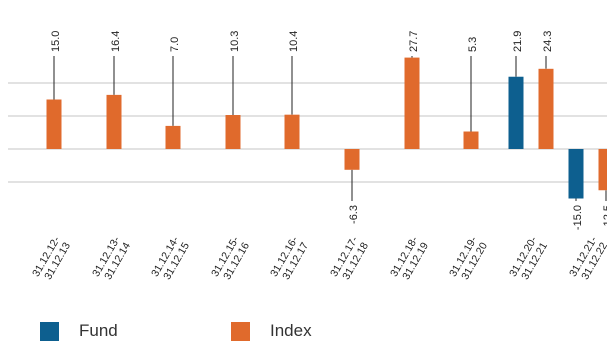  Describe the element at coordinates (291, 330) in the screenshot. I see `legend-index-label: Index` at that location.